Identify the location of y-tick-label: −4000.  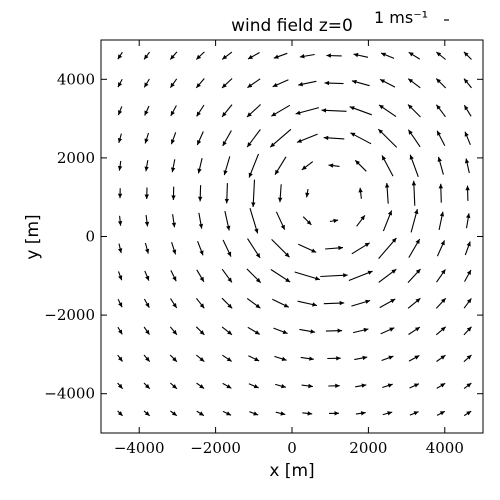
(69, 394).